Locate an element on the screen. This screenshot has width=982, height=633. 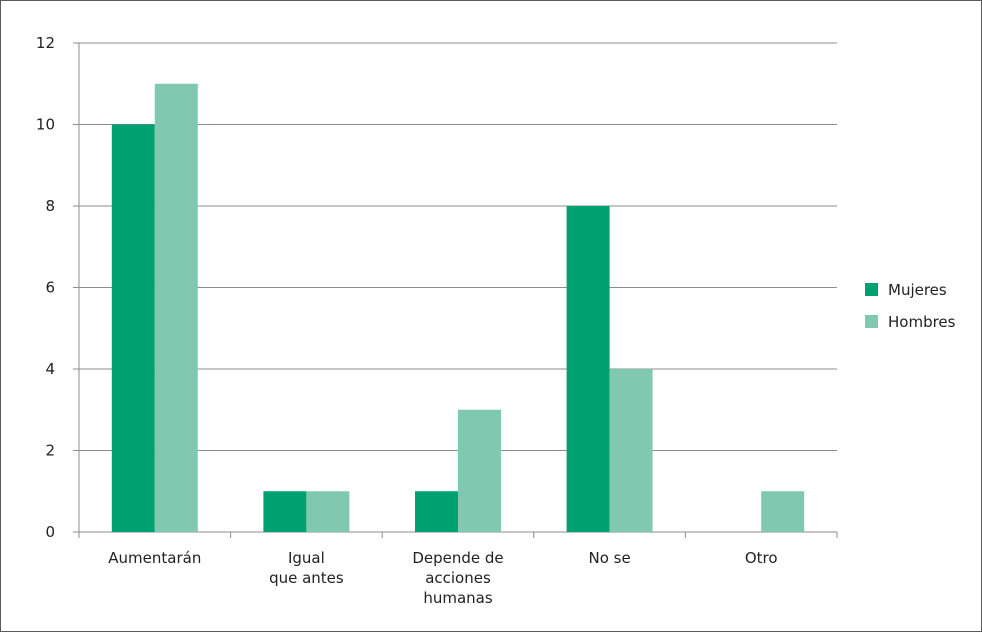
y-tick-label: 10 is located at coordinates (45, 125).